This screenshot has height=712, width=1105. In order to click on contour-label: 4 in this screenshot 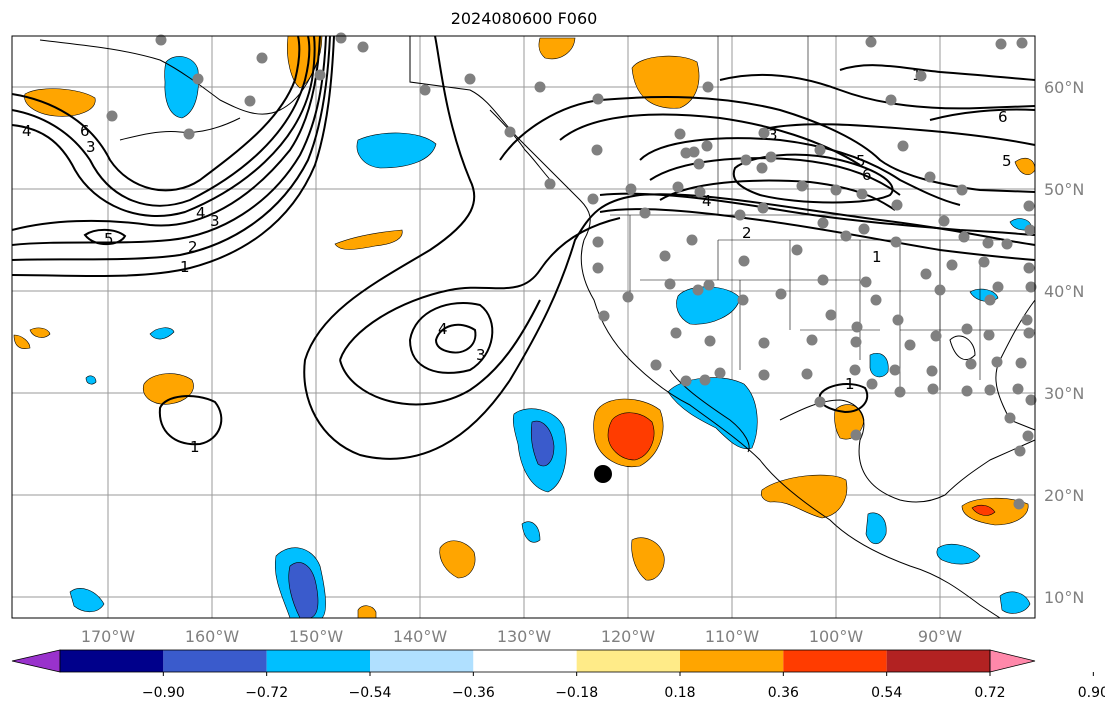, I will do `click(201, 213)`.